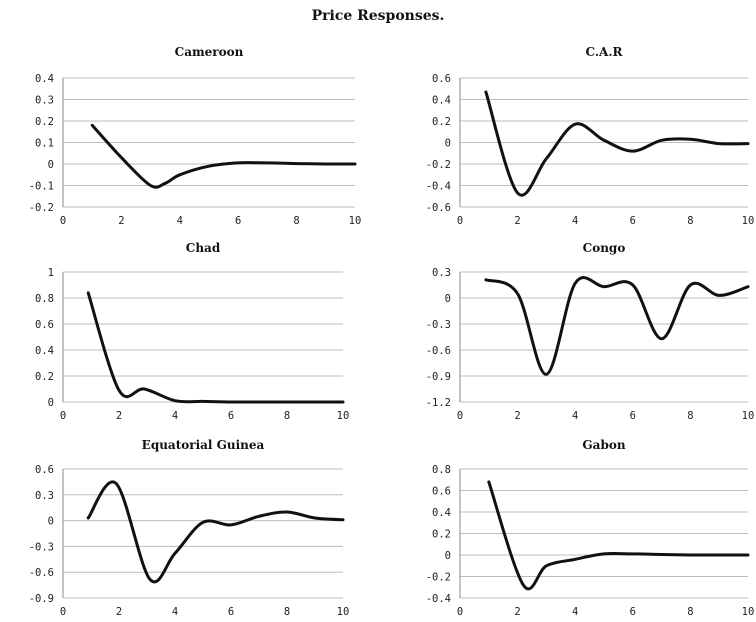 This screenshot has width=756, height=622. I want to click on y-tick-label: -0.1, so click(41, 187).